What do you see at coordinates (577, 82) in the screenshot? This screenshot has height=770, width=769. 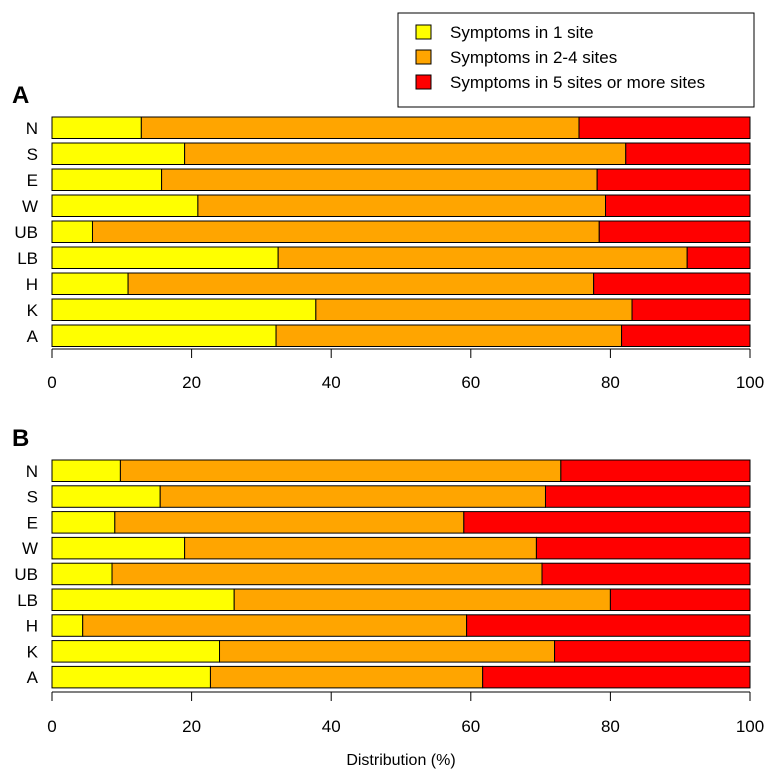 I see `legend-label: Symptoms in 5 sites or more sites` at bounding box center [577, 82].